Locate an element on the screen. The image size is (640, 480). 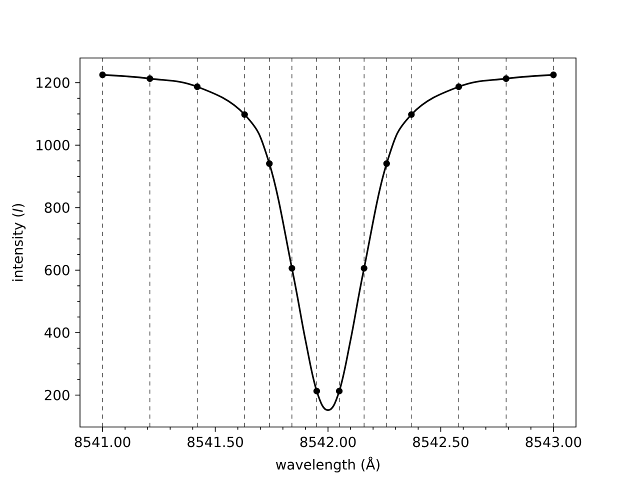
y-tick-label: 600 is located at coordinates (57, 270).